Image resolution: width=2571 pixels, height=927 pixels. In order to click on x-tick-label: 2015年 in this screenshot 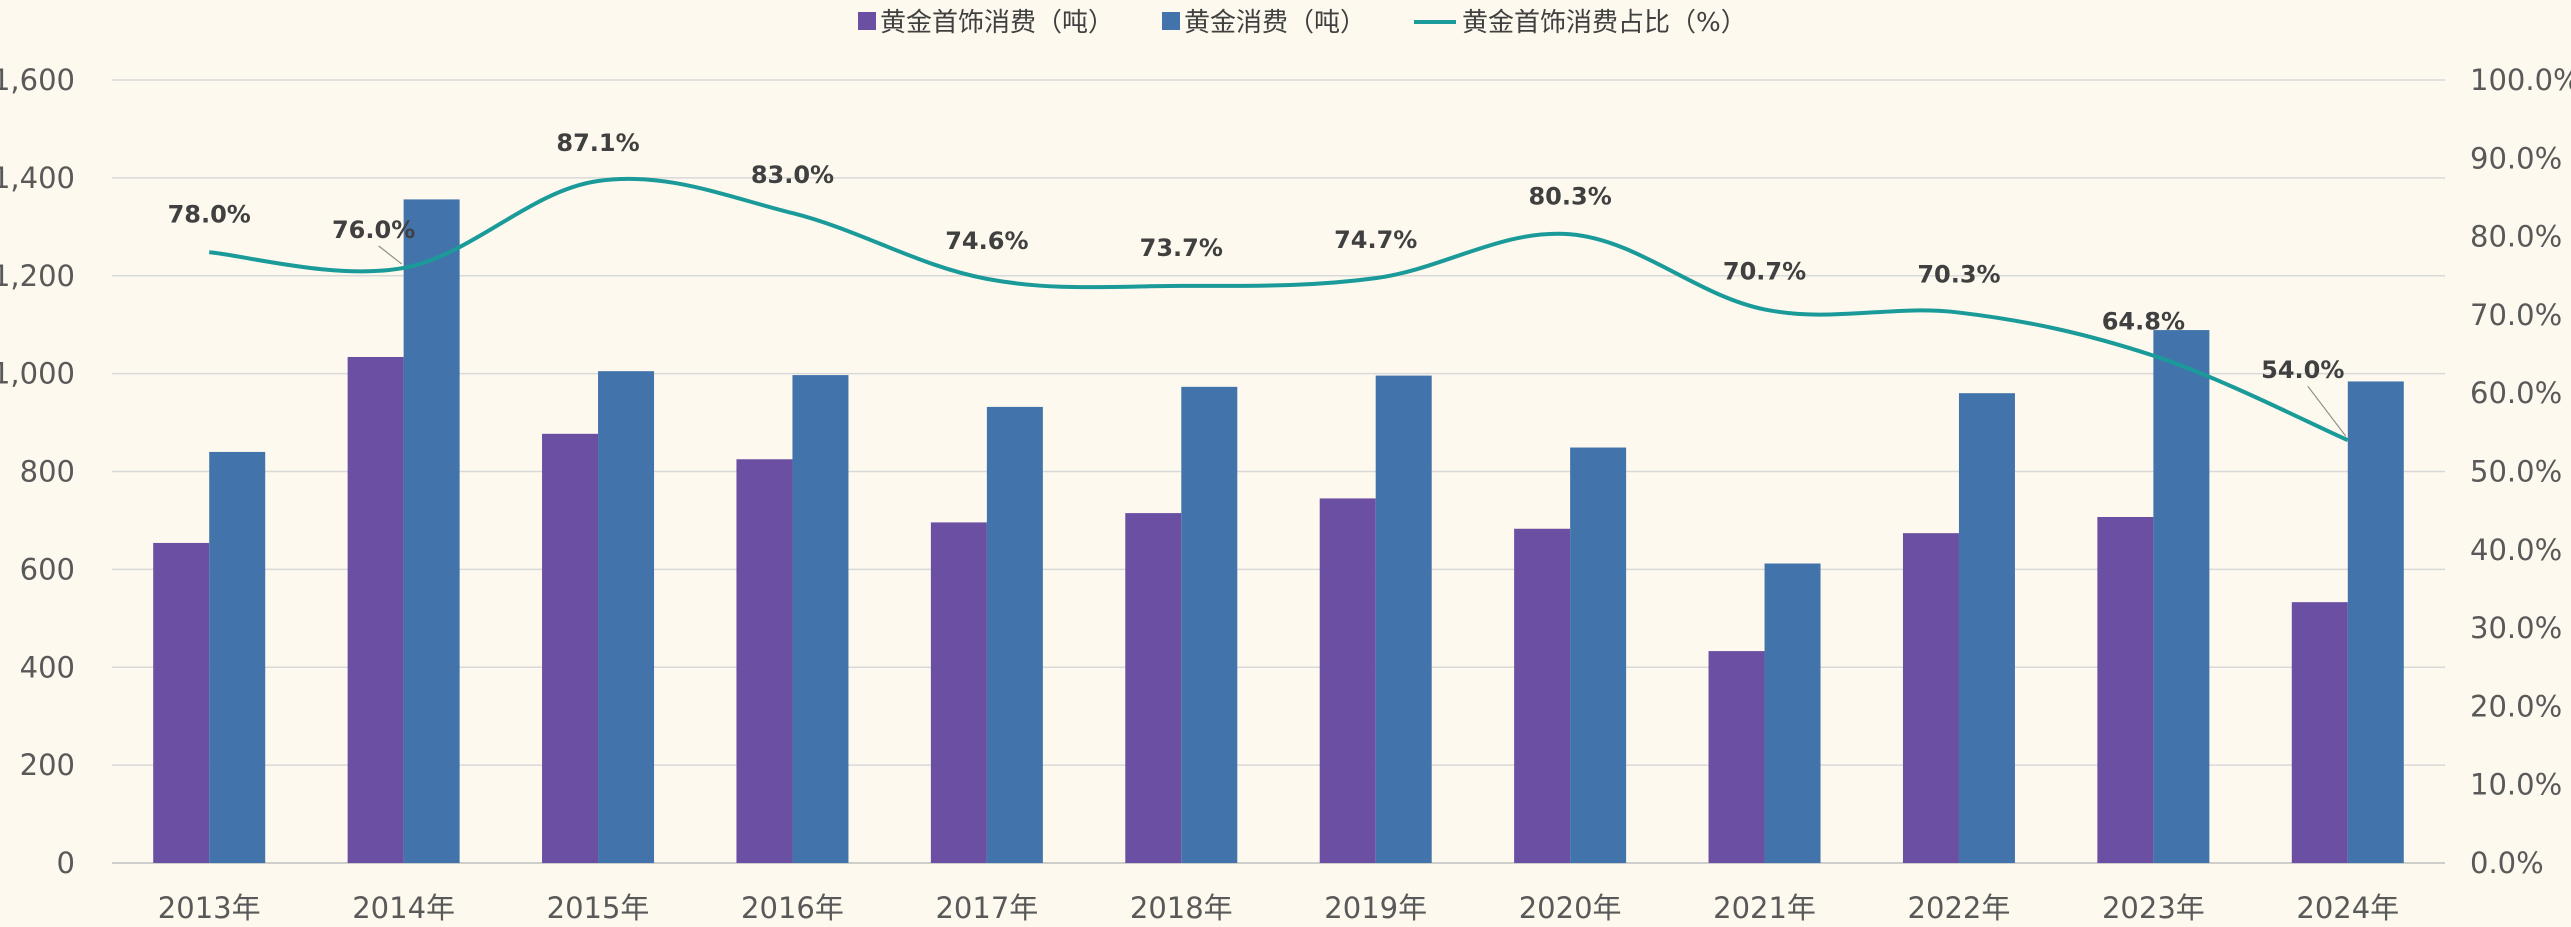, I will do `click(598, 908)`.